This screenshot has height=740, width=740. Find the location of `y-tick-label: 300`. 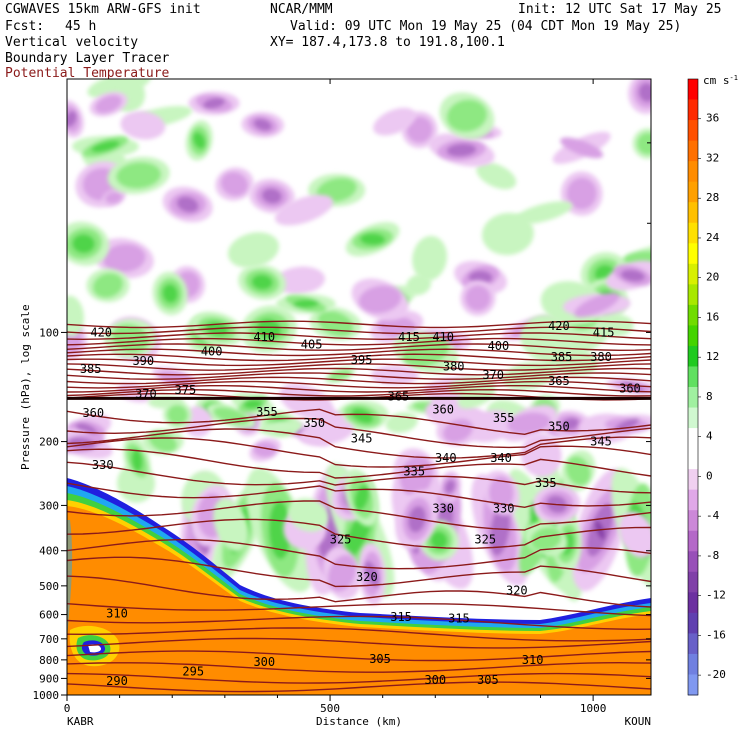

y-tick-label: 300 is located at coordinates (49, 505).